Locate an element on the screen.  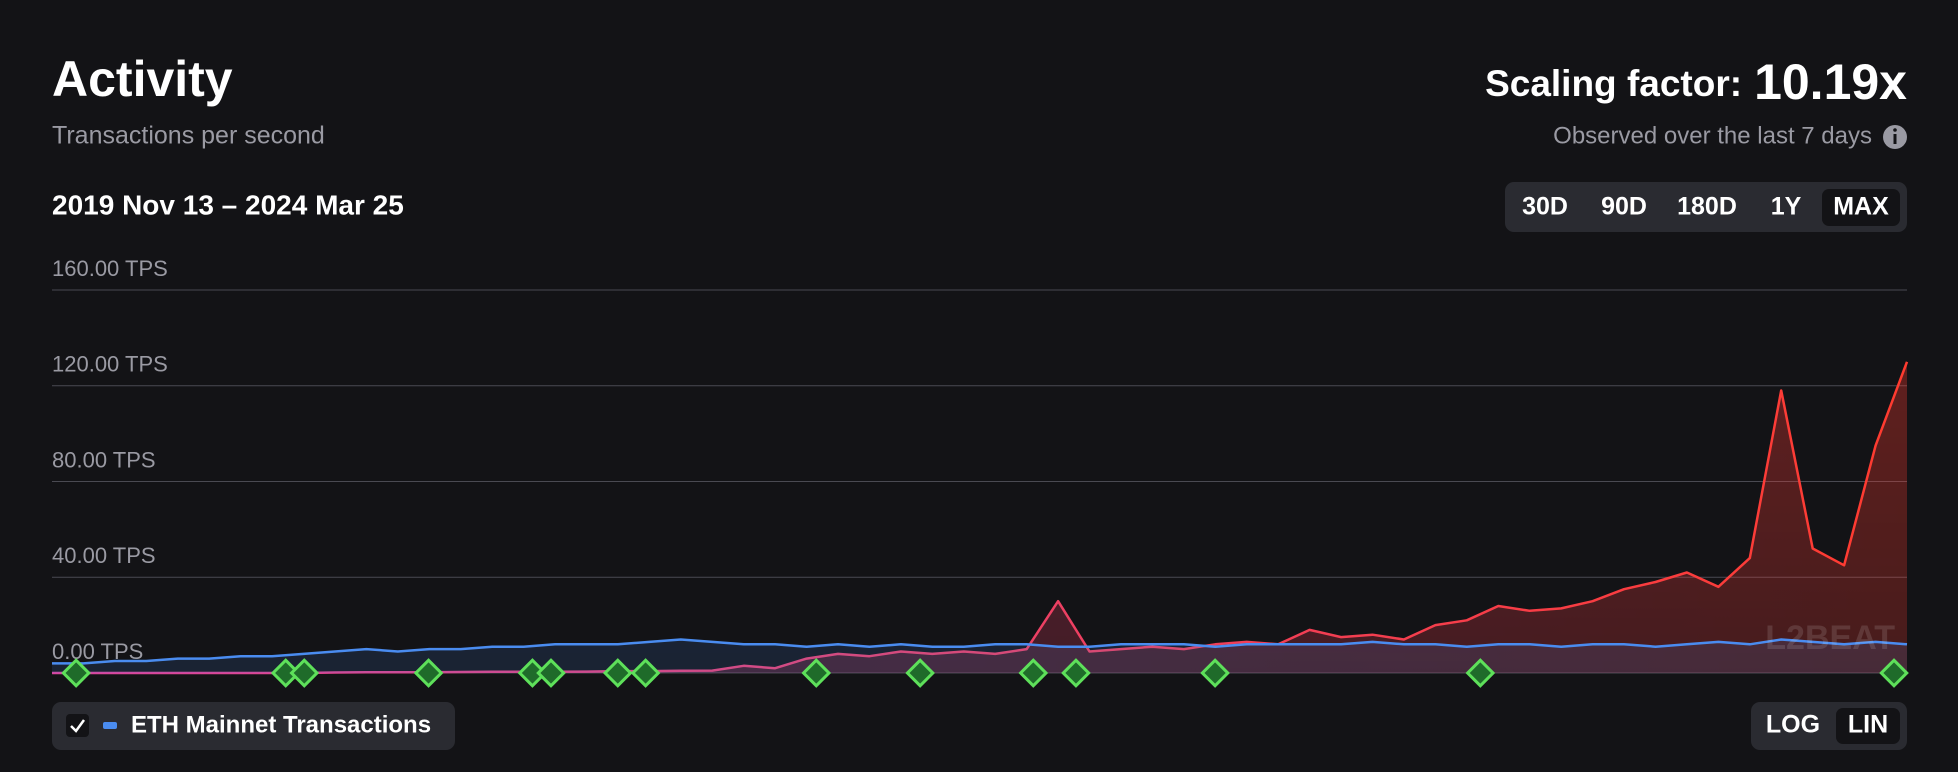
observed-note: Observed over the last 7 days is located at coordinates (1712, 135).